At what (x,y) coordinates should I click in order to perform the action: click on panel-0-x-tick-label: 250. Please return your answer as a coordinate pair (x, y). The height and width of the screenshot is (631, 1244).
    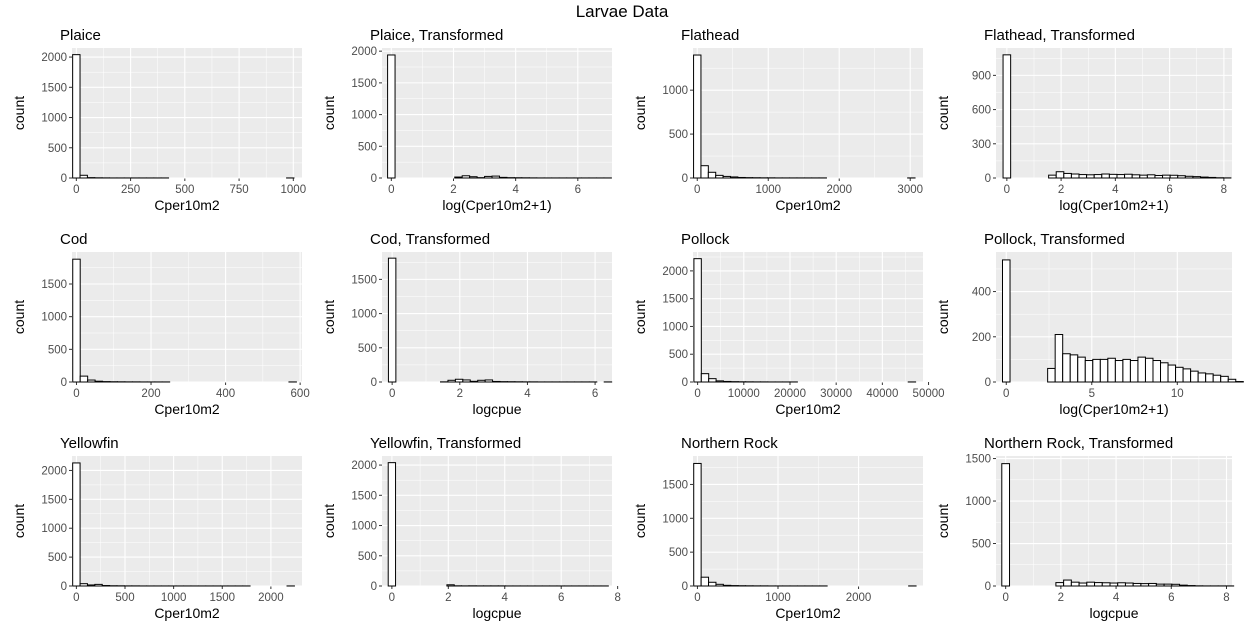
    Looking at the image, I should click on (130, 190).